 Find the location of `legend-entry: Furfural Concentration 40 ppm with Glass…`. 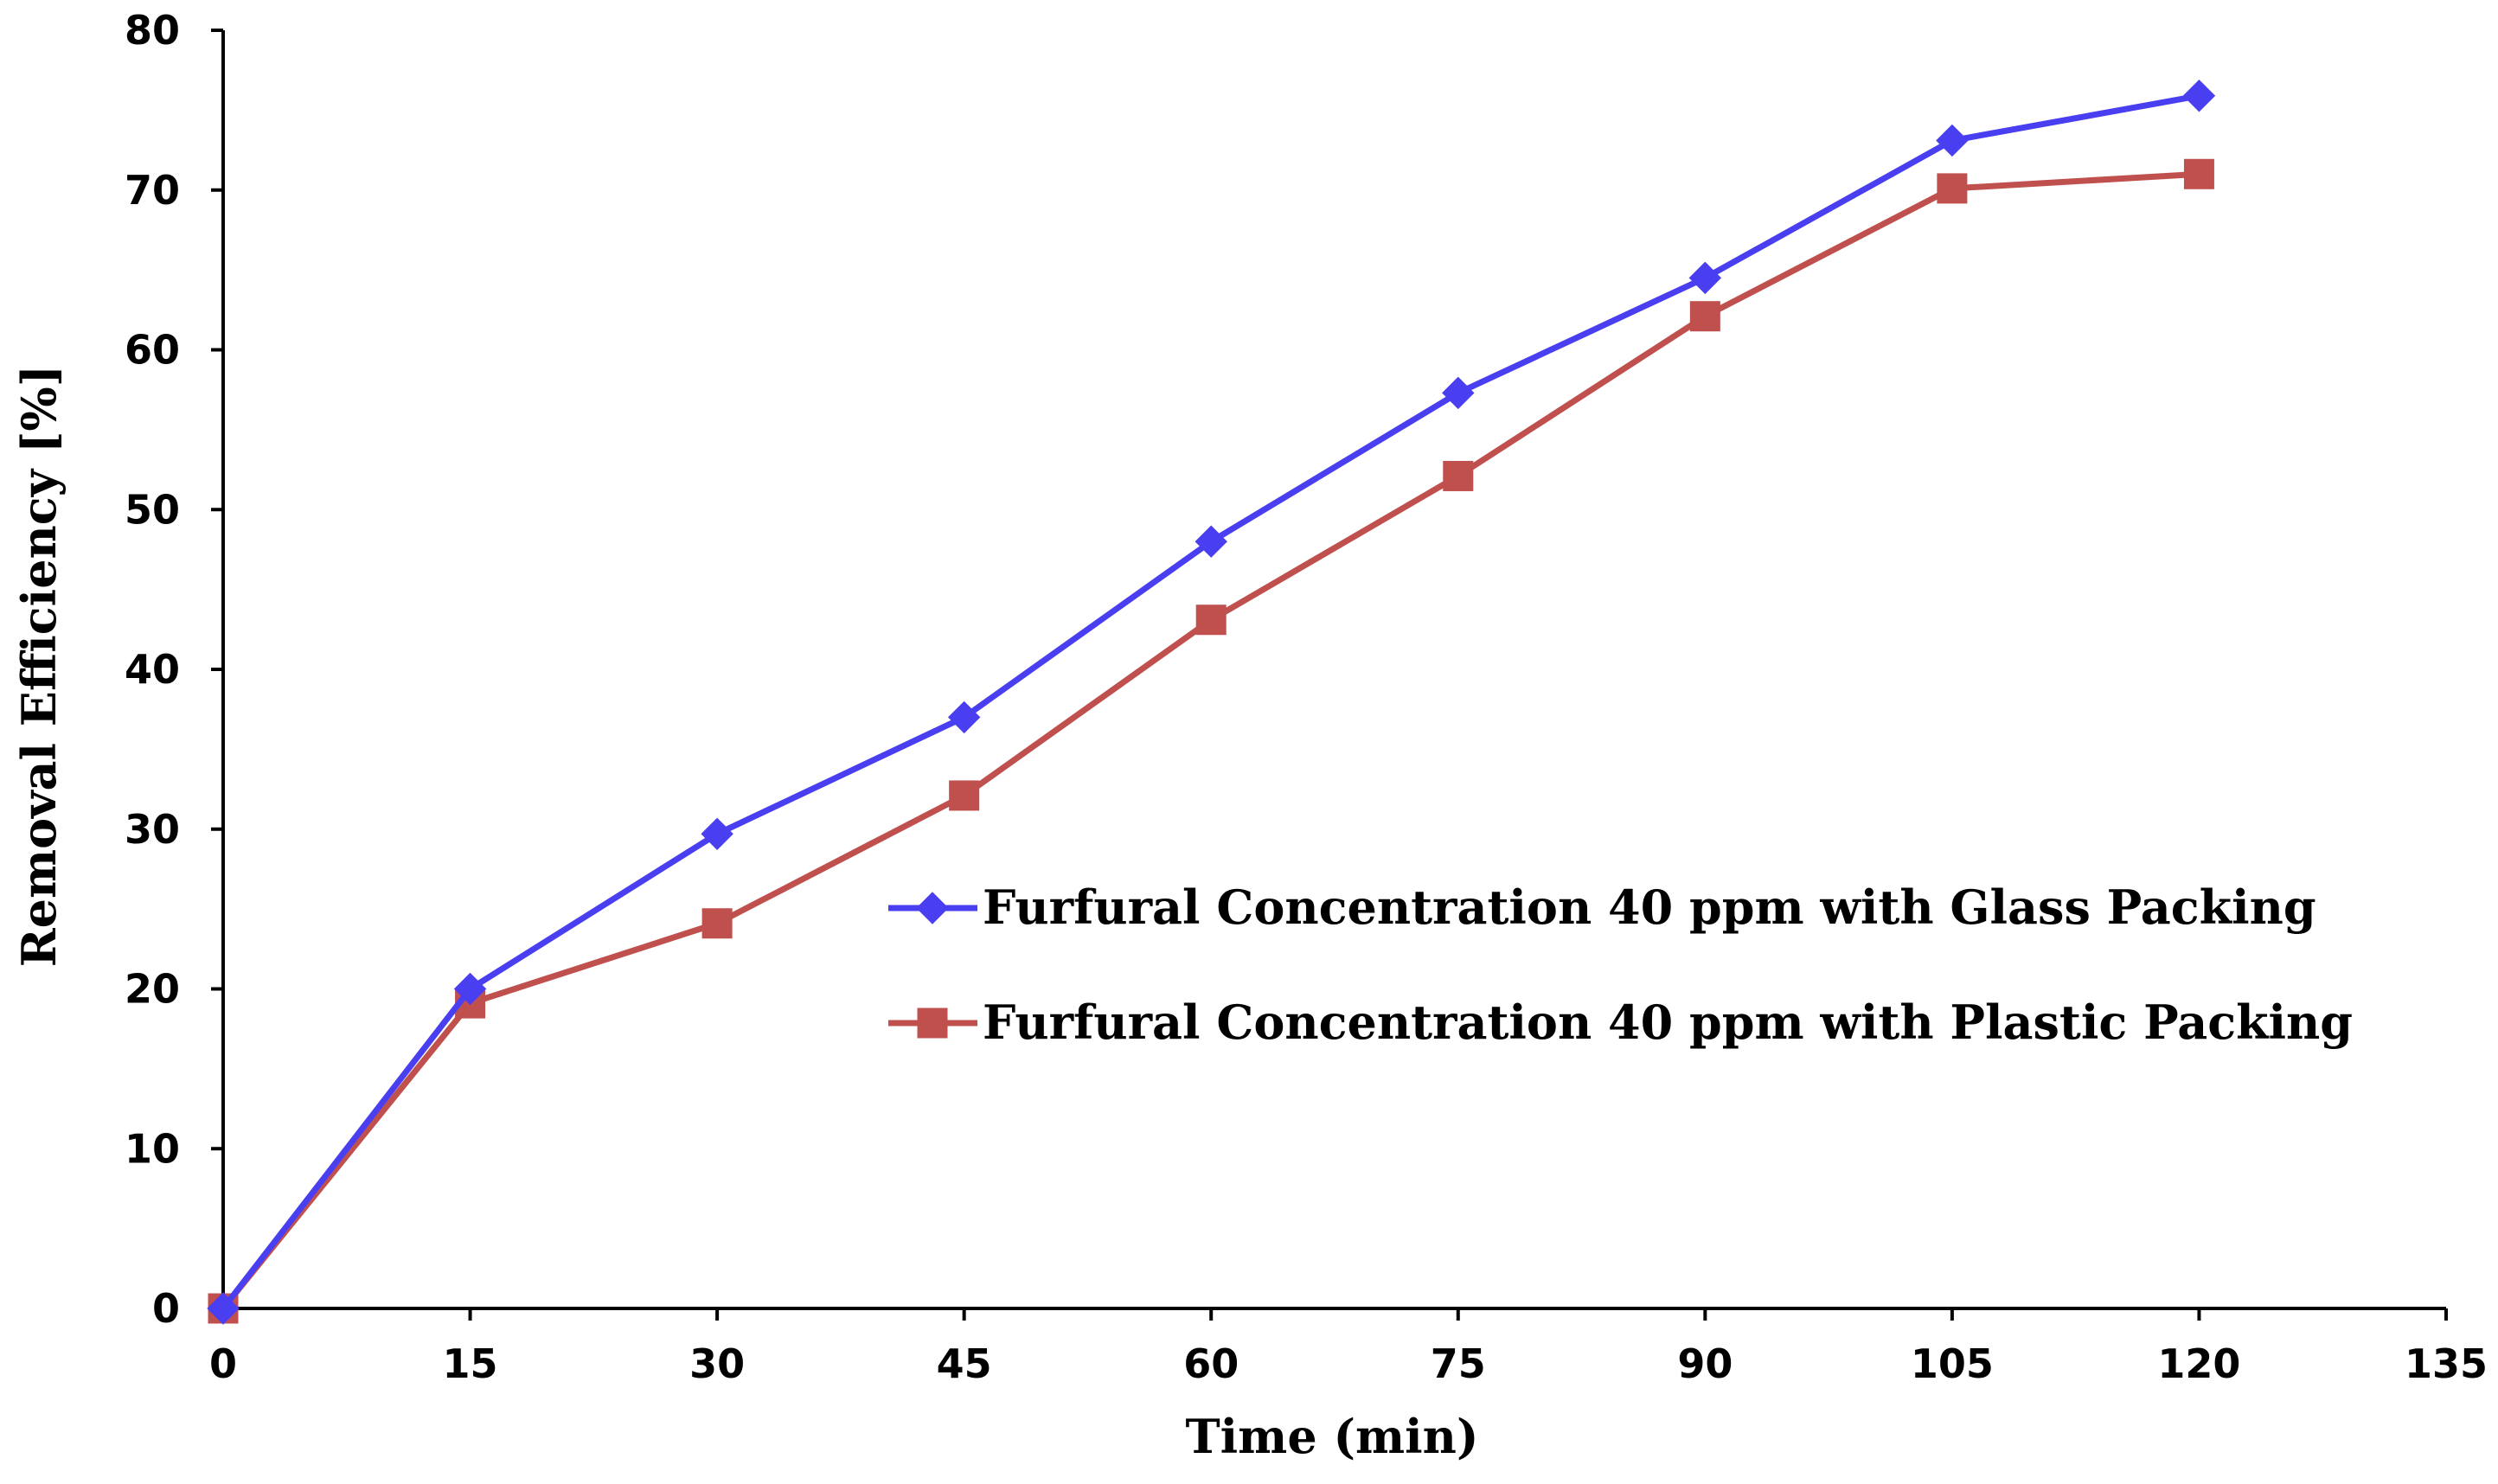

legend-entry: Furfural Concentration 40 ppm with Glass… is located at coordinates (1602, 907).